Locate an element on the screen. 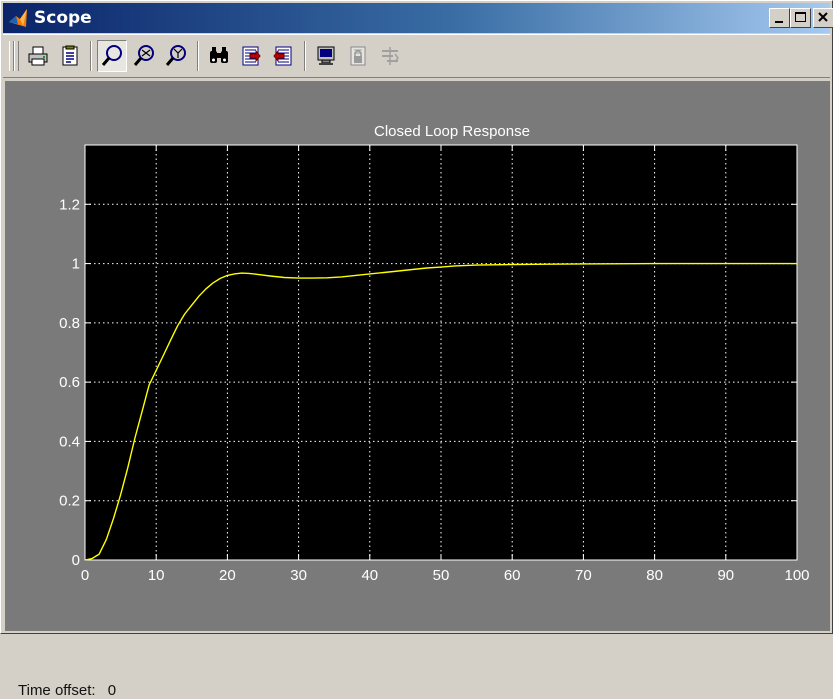 This screenshot has height=699, width=833. x-tick-label: 70 is located at coordinates (583, 575).